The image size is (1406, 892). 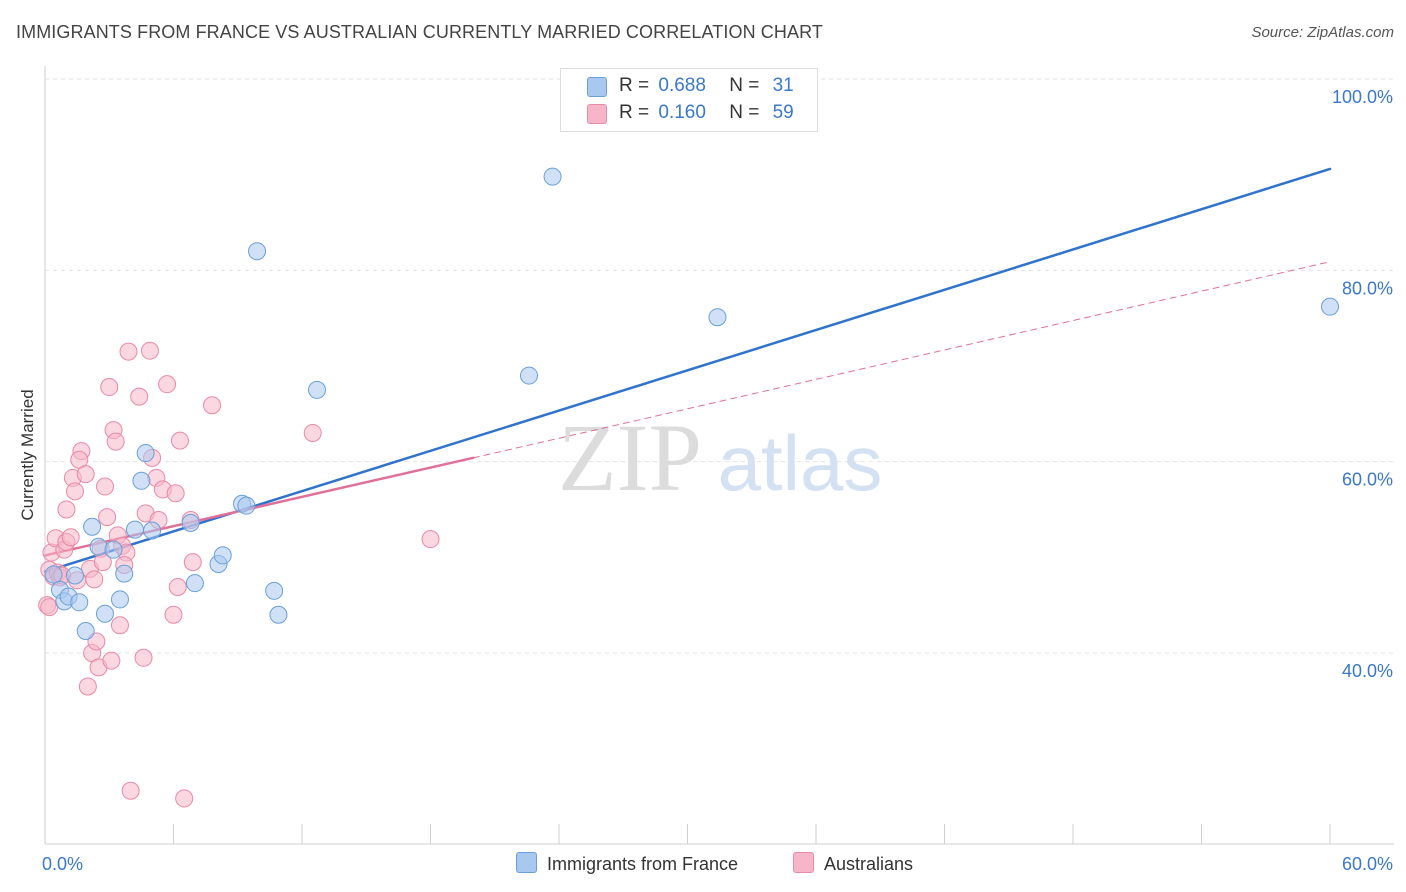 I want to click on y-tick-label-40: 40.0%, so click(x=1367, y=671).